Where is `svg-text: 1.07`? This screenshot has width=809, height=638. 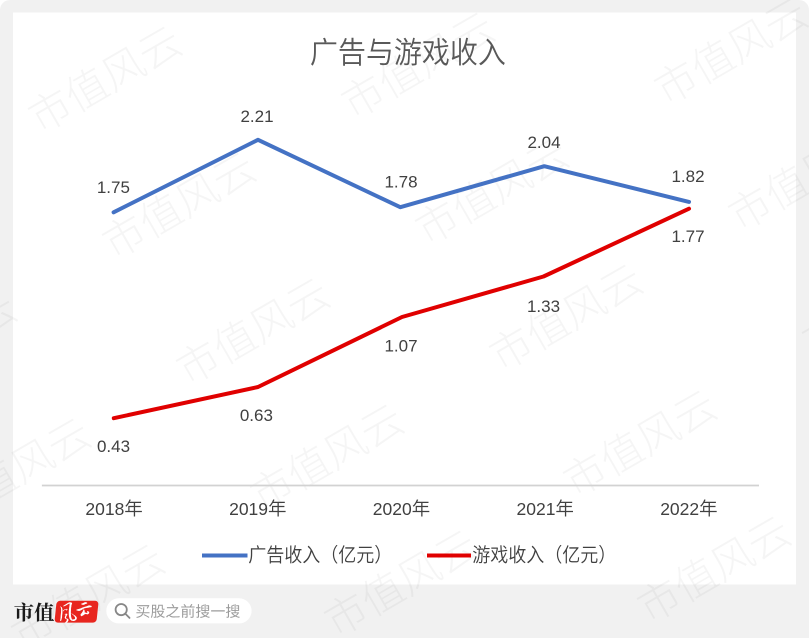 svg-text: 1.07 is located at coordinates (400, 346).